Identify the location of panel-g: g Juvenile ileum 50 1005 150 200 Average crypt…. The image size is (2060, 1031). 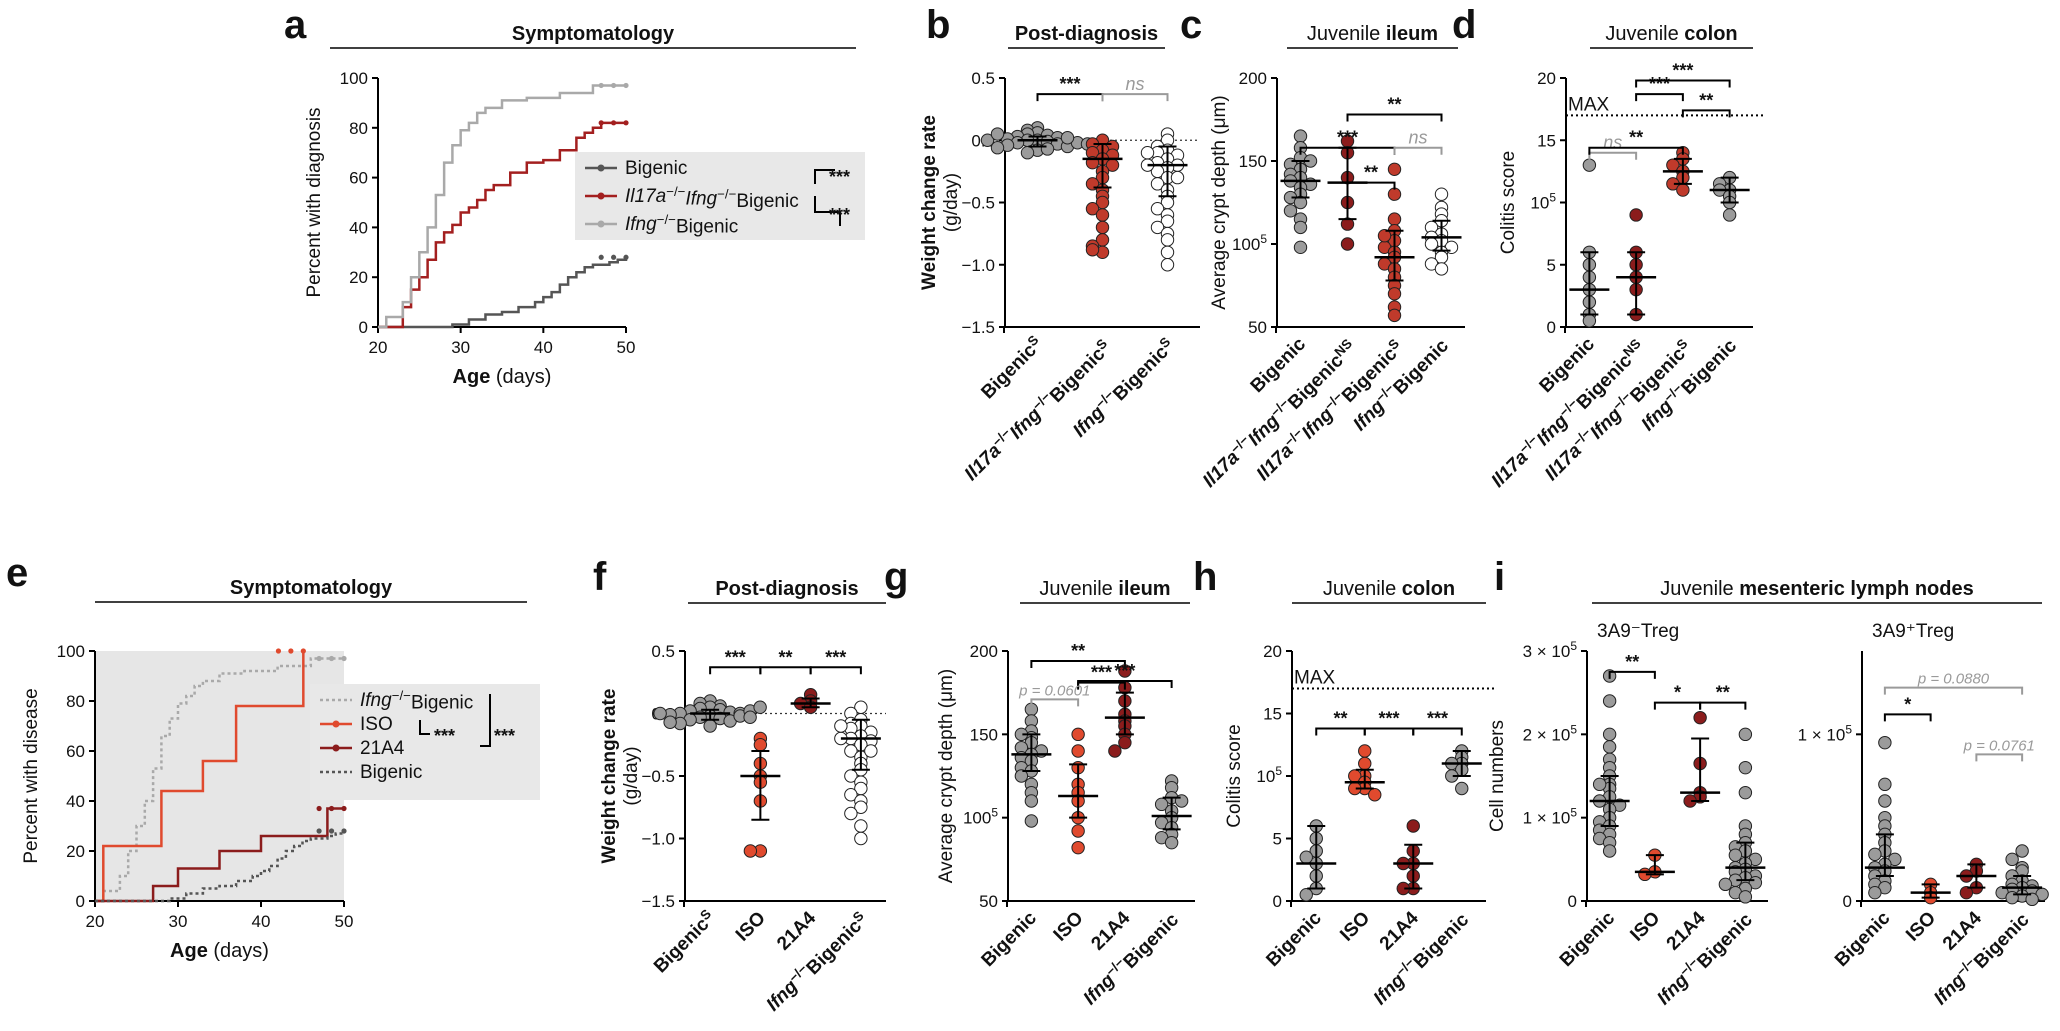
(1039, 782).